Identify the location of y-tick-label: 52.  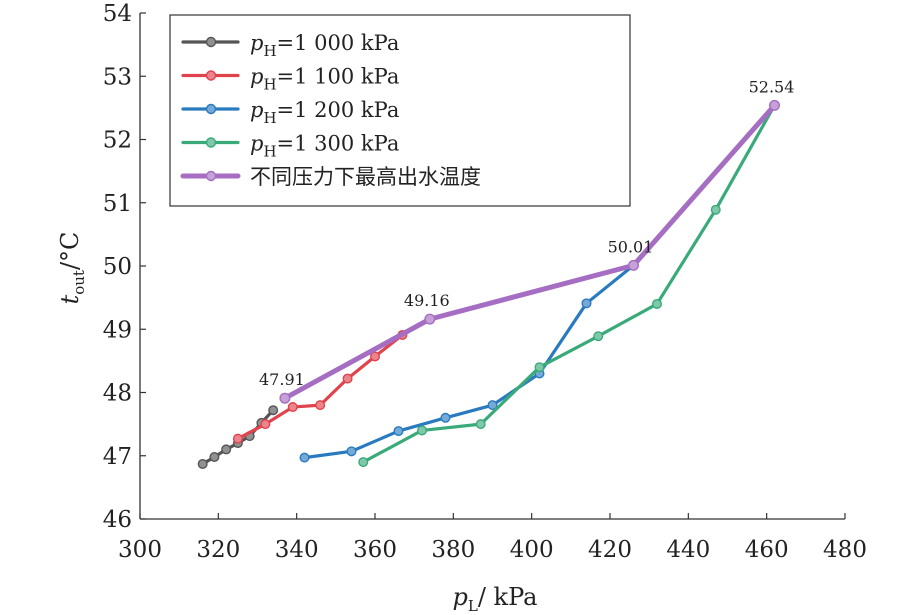
(117, 141).